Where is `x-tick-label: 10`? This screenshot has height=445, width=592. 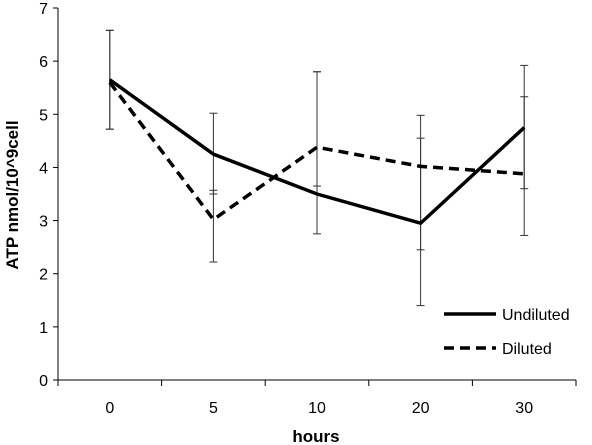
x-tick-label: 10 is located at coordinates (317, 408).